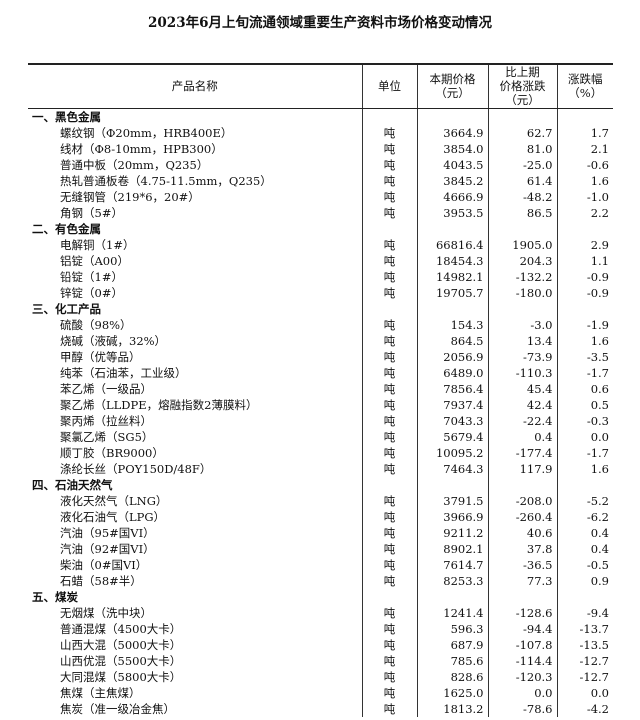  Describe the element at coordinates (452, 644) in the screenshot. I see `current-price: 687.9` at that location.